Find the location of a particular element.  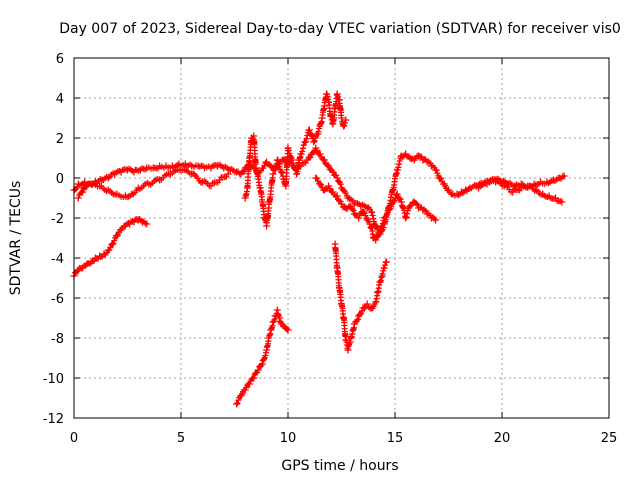

y-tick-label: -2 is located at coordinates (57, 219).